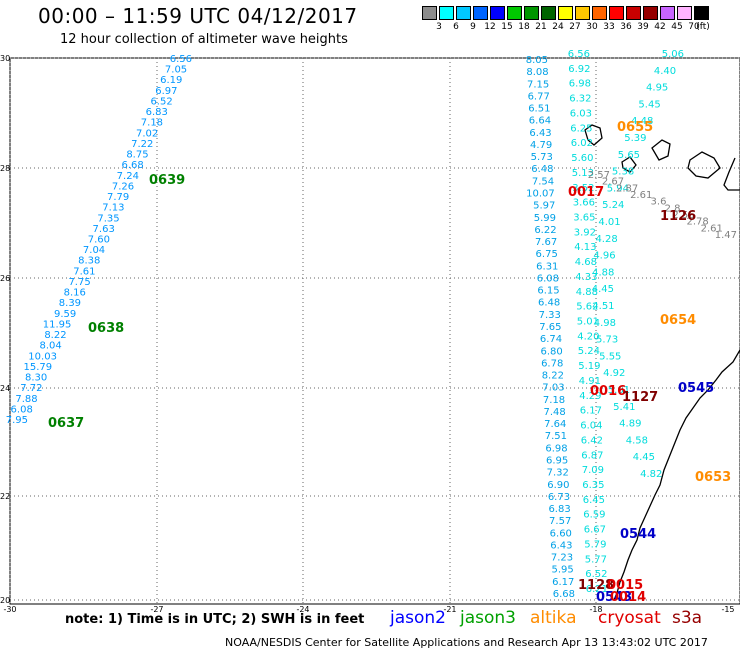 This screenshot has width=740, height=650. I want to click on wave-height-label: 9.59, so click(65, 314).